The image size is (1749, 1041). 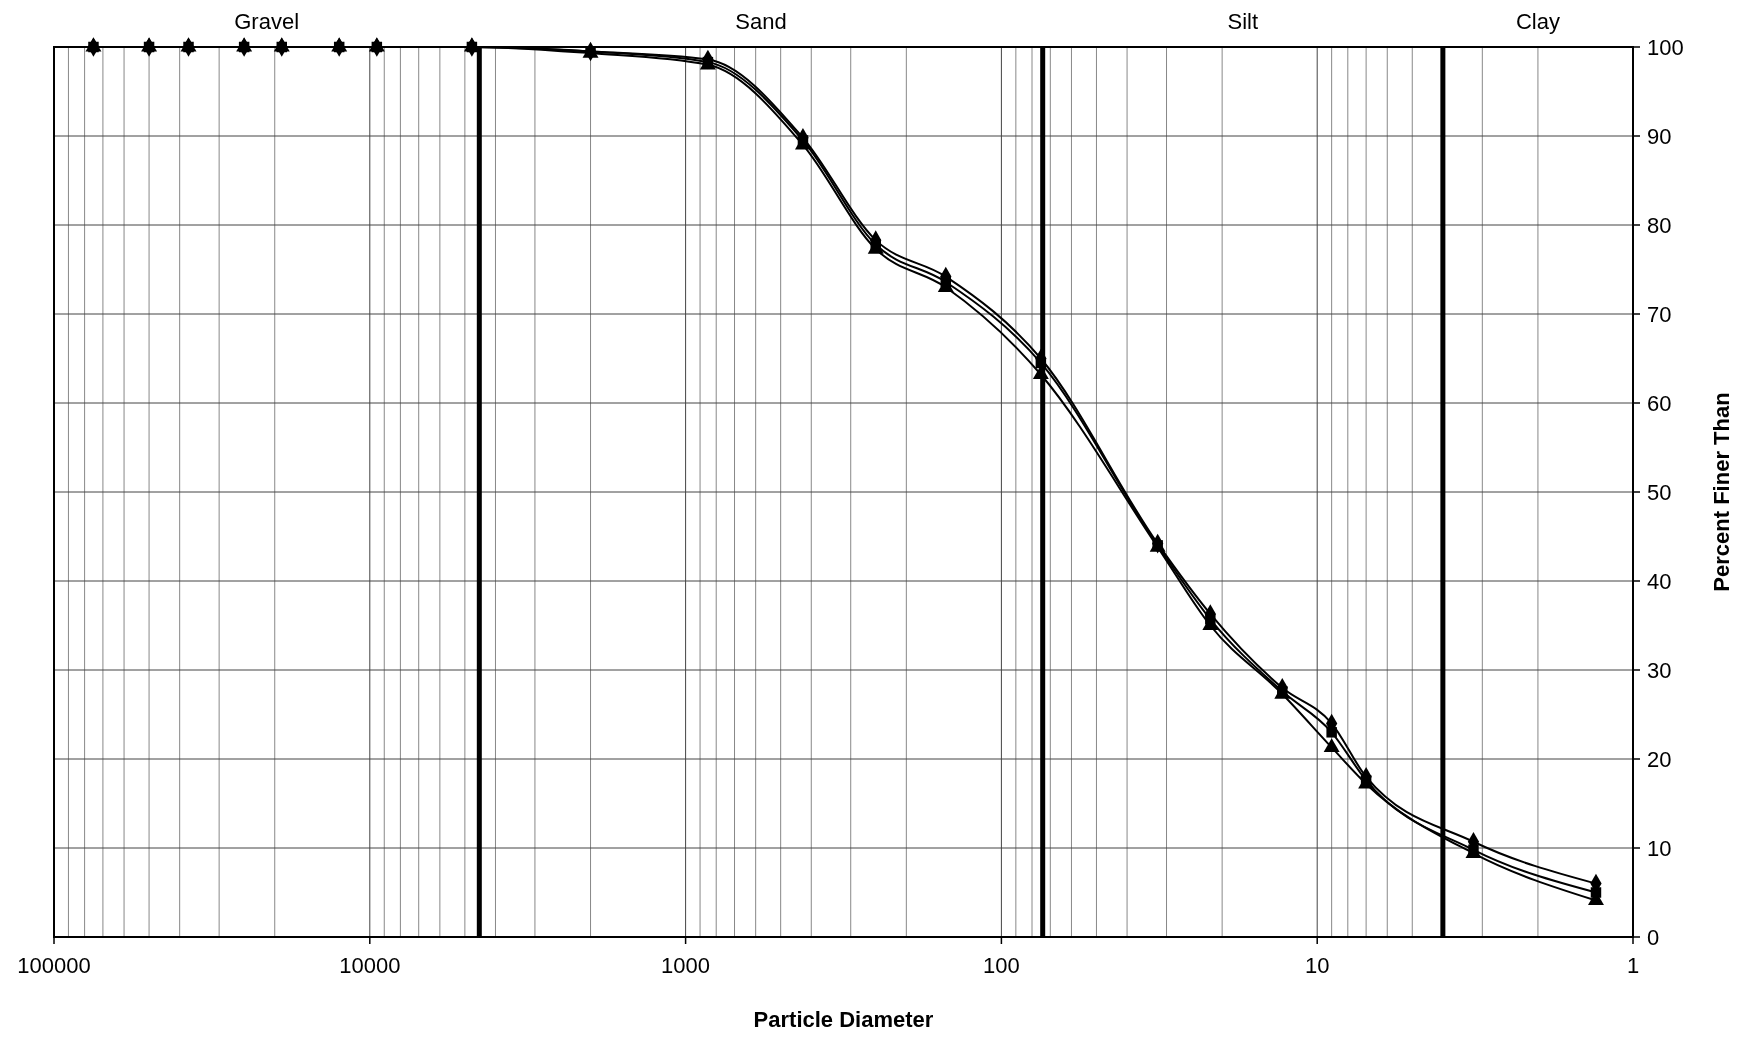 I want to click on x-tick-label: 100, so click(x=1001, y=965).